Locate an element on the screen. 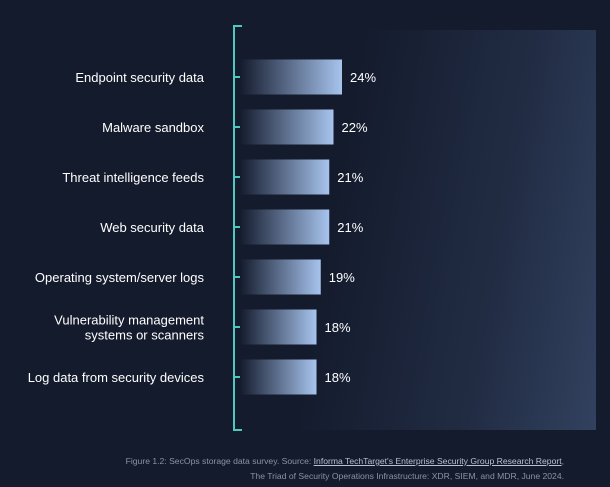 The height and width of the screenshot is (487, 610). category-label-line: Operating system/server logs is located at coordinates (120, 277).